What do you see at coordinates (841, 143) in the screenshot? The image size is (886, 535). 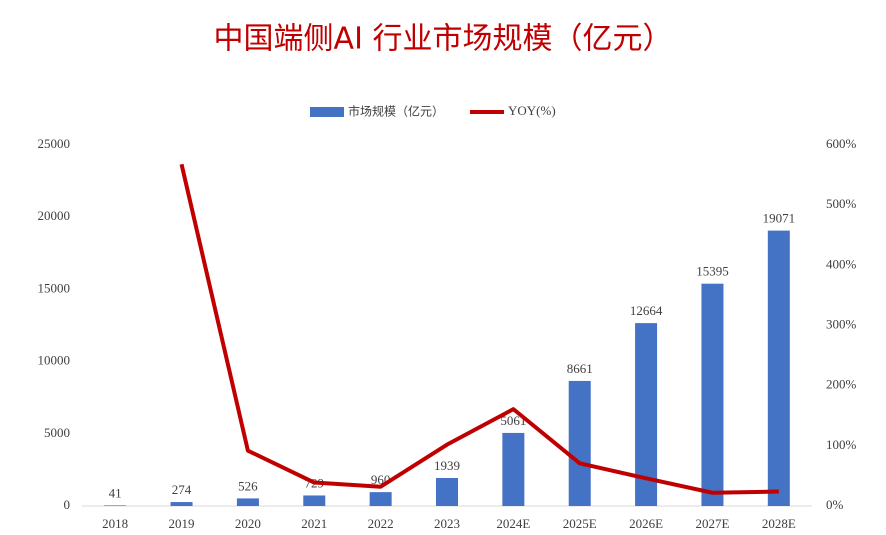 I see `y2-tick-label: 600%` at bounding box center [841, 143].